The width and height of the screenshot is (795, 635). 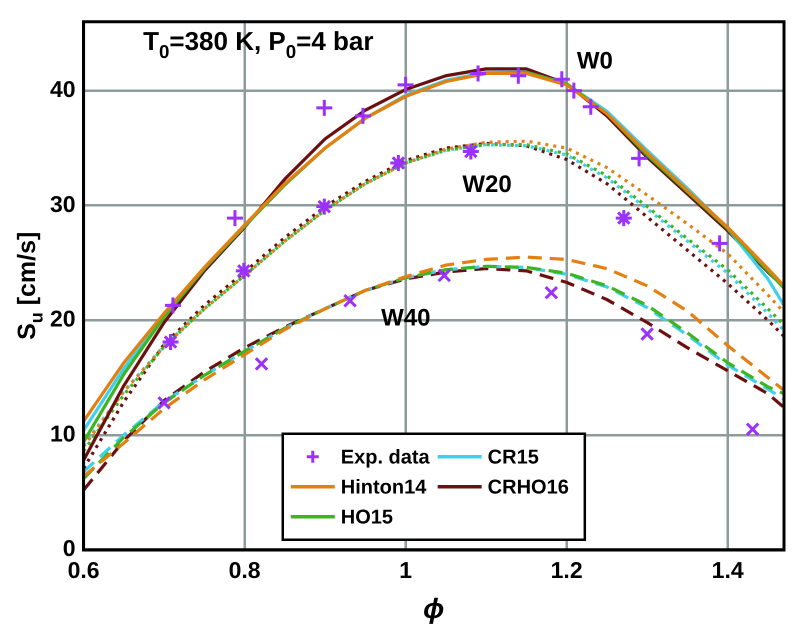 I want to click on annotation: W20, so click(x=487, y=184).